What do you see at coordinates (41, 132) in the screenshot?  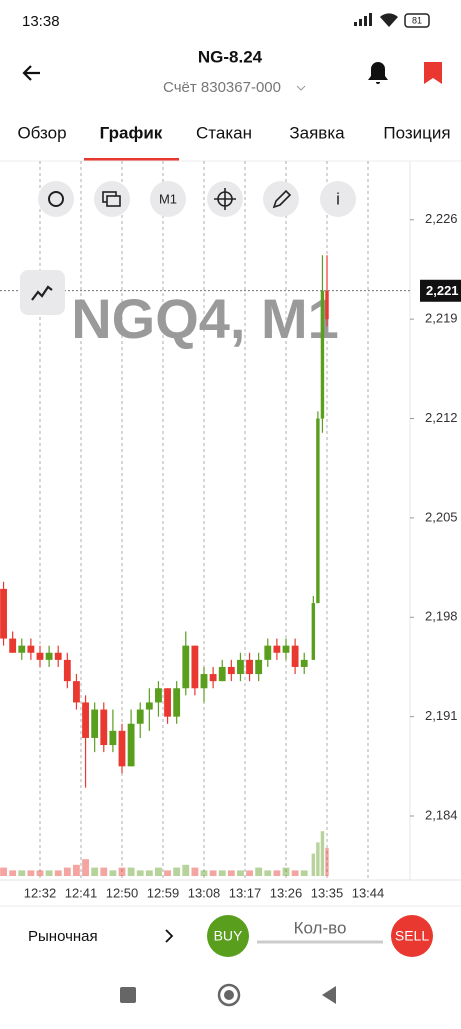 I see `tab: Обзор` at bounding box center [41, 132].